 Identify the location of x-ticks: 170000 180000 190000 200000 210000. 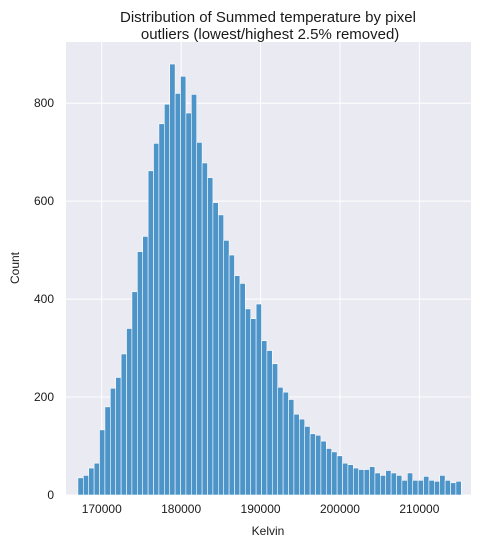
(261, 509).